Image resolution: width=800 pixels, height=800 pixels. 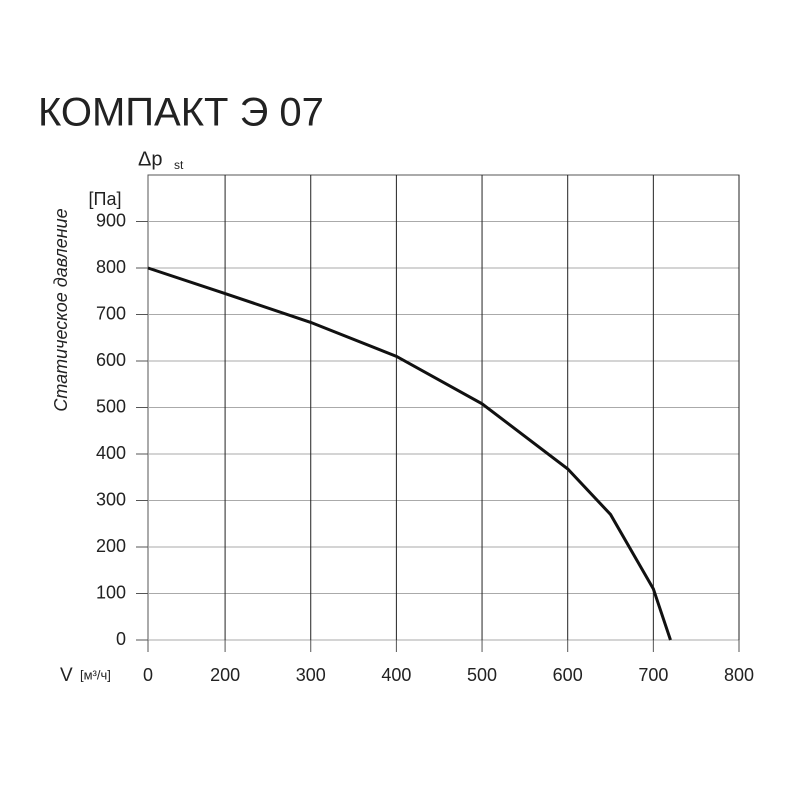 What do you see at coordinates (105, 199) in the screenshot?
I see `y-unit: [Па]` at bounding box center [105, 199].